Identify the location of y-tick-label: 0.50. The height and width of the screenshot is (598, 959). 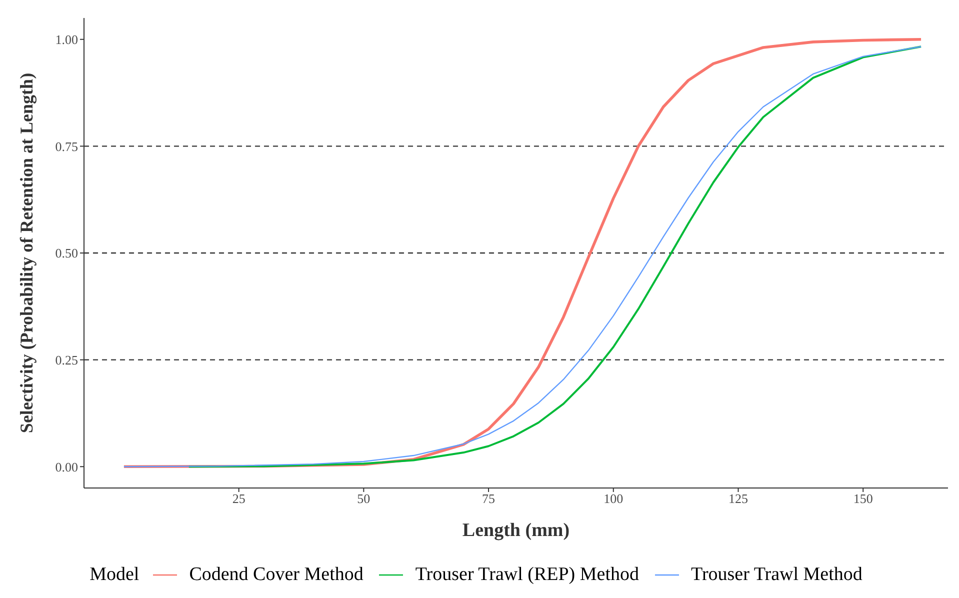
(66, 253).